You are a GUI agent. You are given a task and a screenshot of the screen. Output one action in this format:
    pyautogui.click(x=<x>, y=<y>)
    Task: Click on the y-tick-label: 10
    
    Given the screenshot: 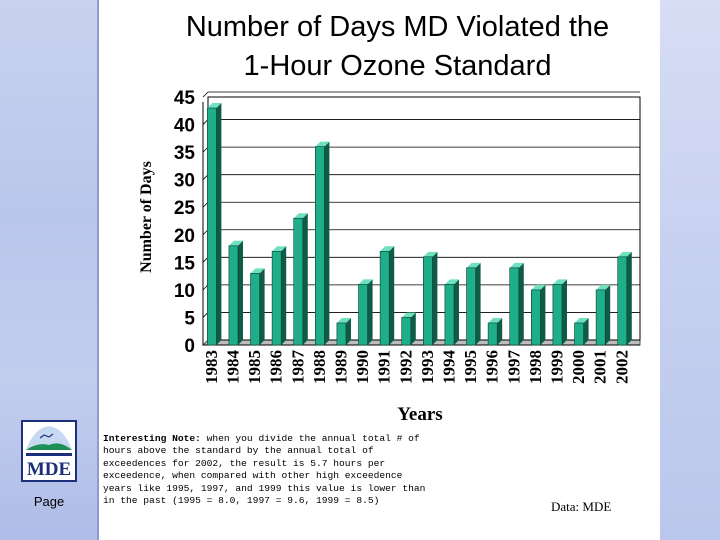 What is the action you would take?
    pyautogui.click(x=184, y=291)
    